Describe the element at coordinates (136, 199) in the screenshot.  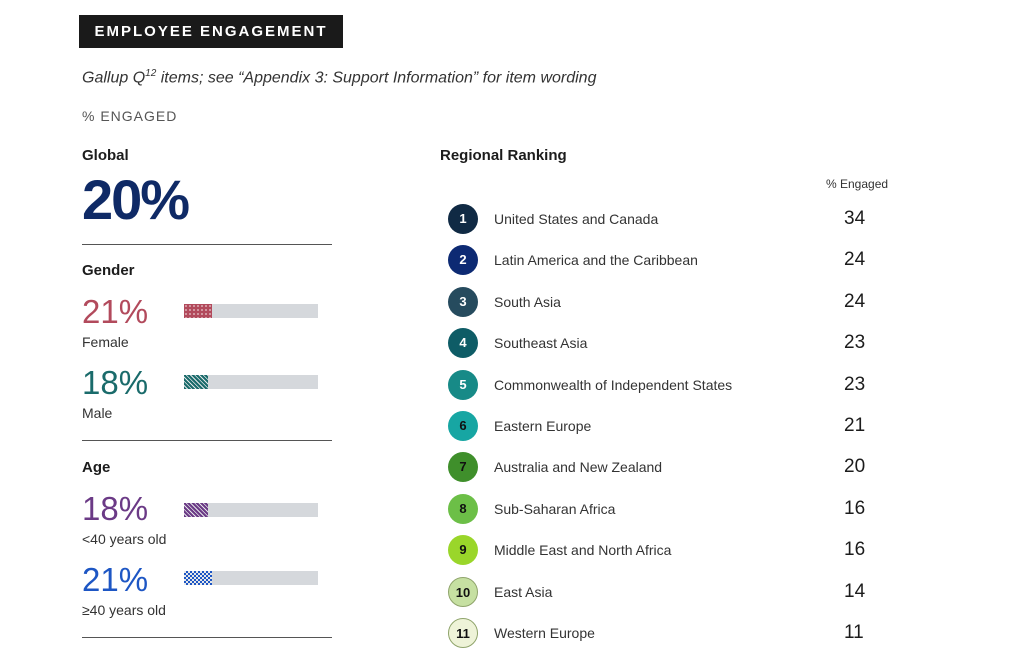
I see `global-value: 20%` at that location.